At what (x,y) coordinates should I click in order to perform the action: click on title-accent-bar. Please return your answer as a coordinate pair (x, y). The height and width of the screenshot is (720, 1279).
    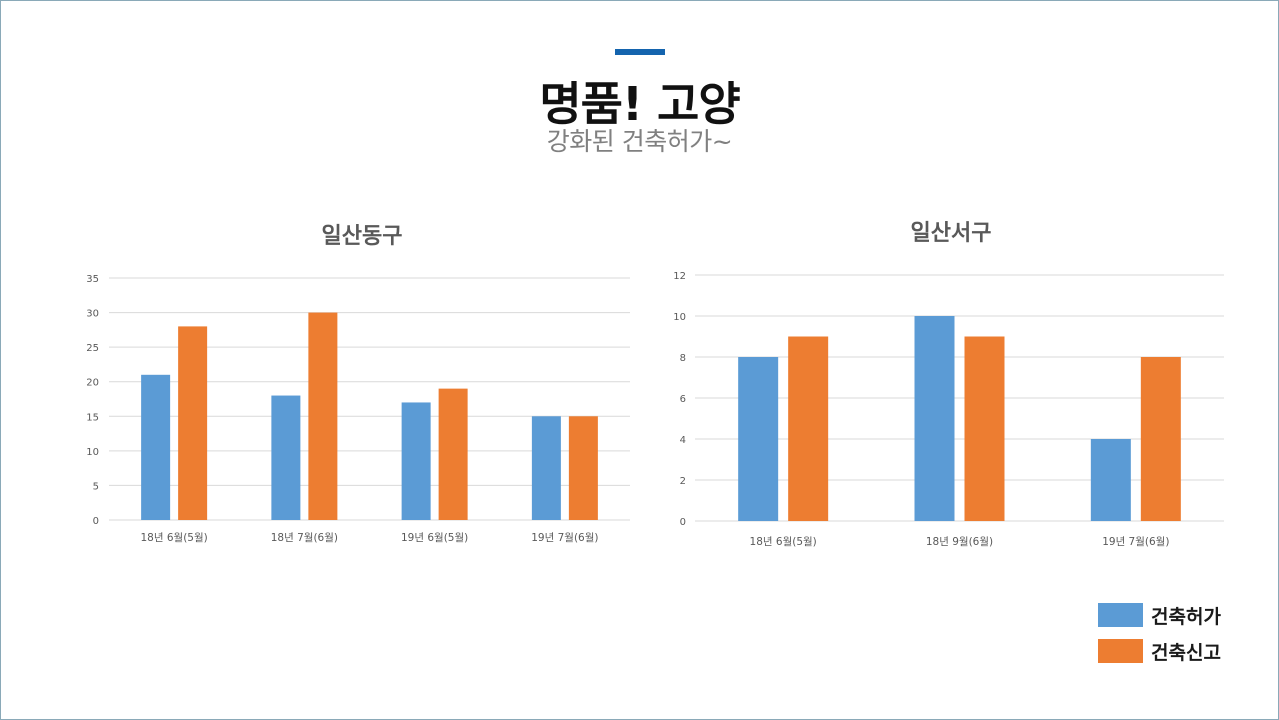
    Looking at the image, I should click on (640, 52).